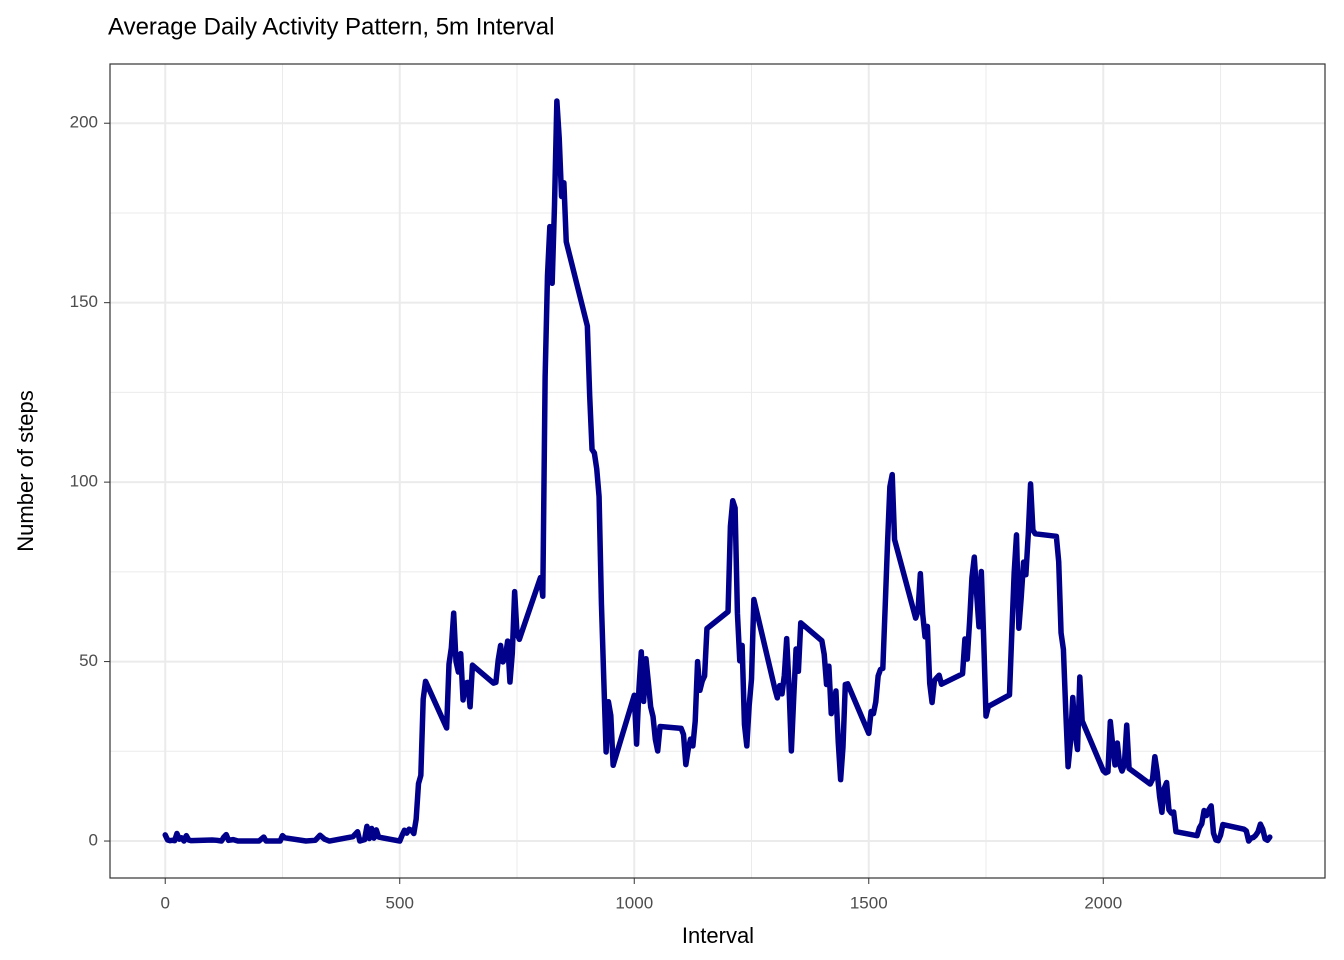 This screenshot has height=960, width=1344. What do you see at coordinates (84, 301) in the screenshot?
I see `y-tick-label: 150` at bounding box center [84, 301].